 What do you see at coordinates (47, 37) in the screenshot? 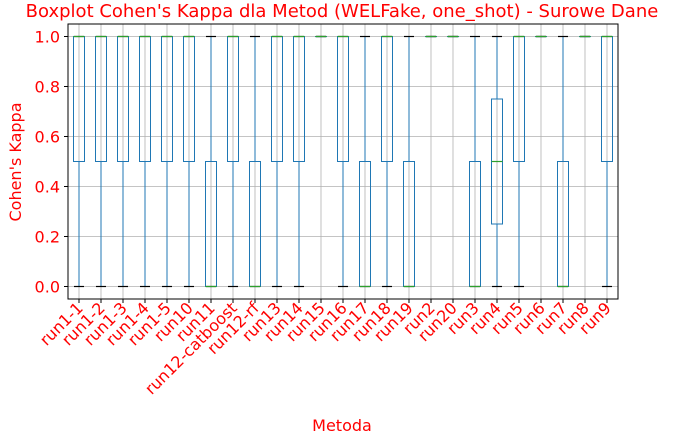
I see `y-tick-label: 1.0` at bounding box center [47, 37].